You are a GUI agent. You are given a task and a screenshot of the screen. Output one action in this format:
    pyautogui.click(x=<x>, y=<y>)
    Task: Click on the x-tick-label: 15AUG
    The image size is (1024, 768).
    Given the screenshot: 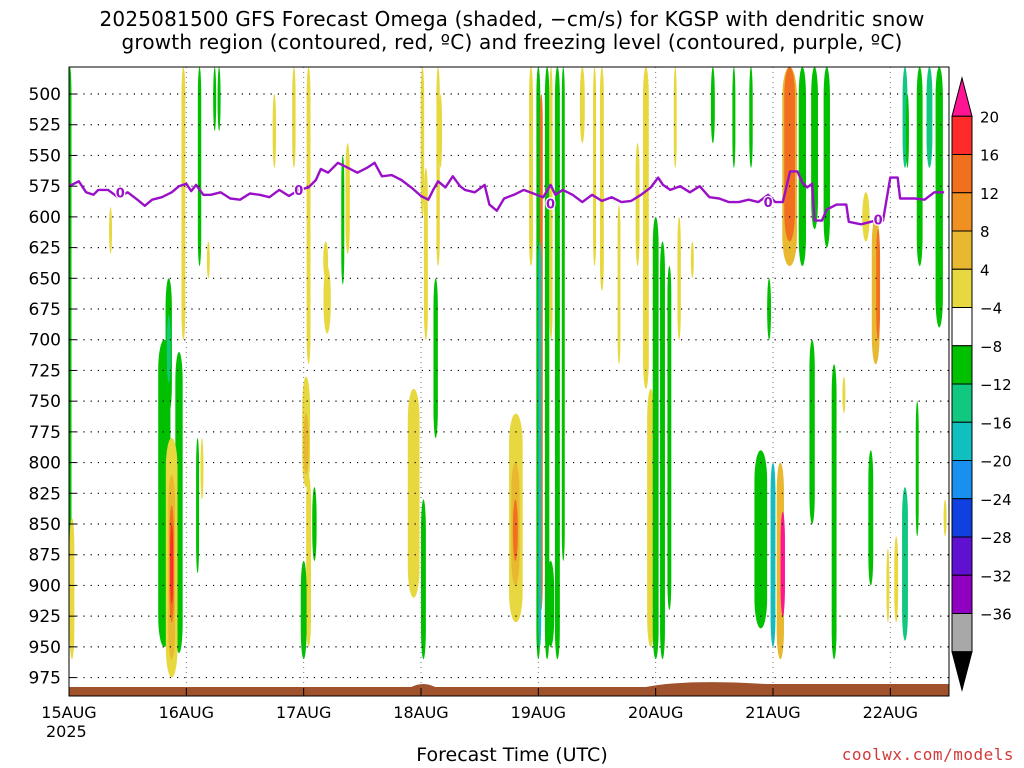 What is the action you would take?
    pyautogui.click(x=68, y=712)
    